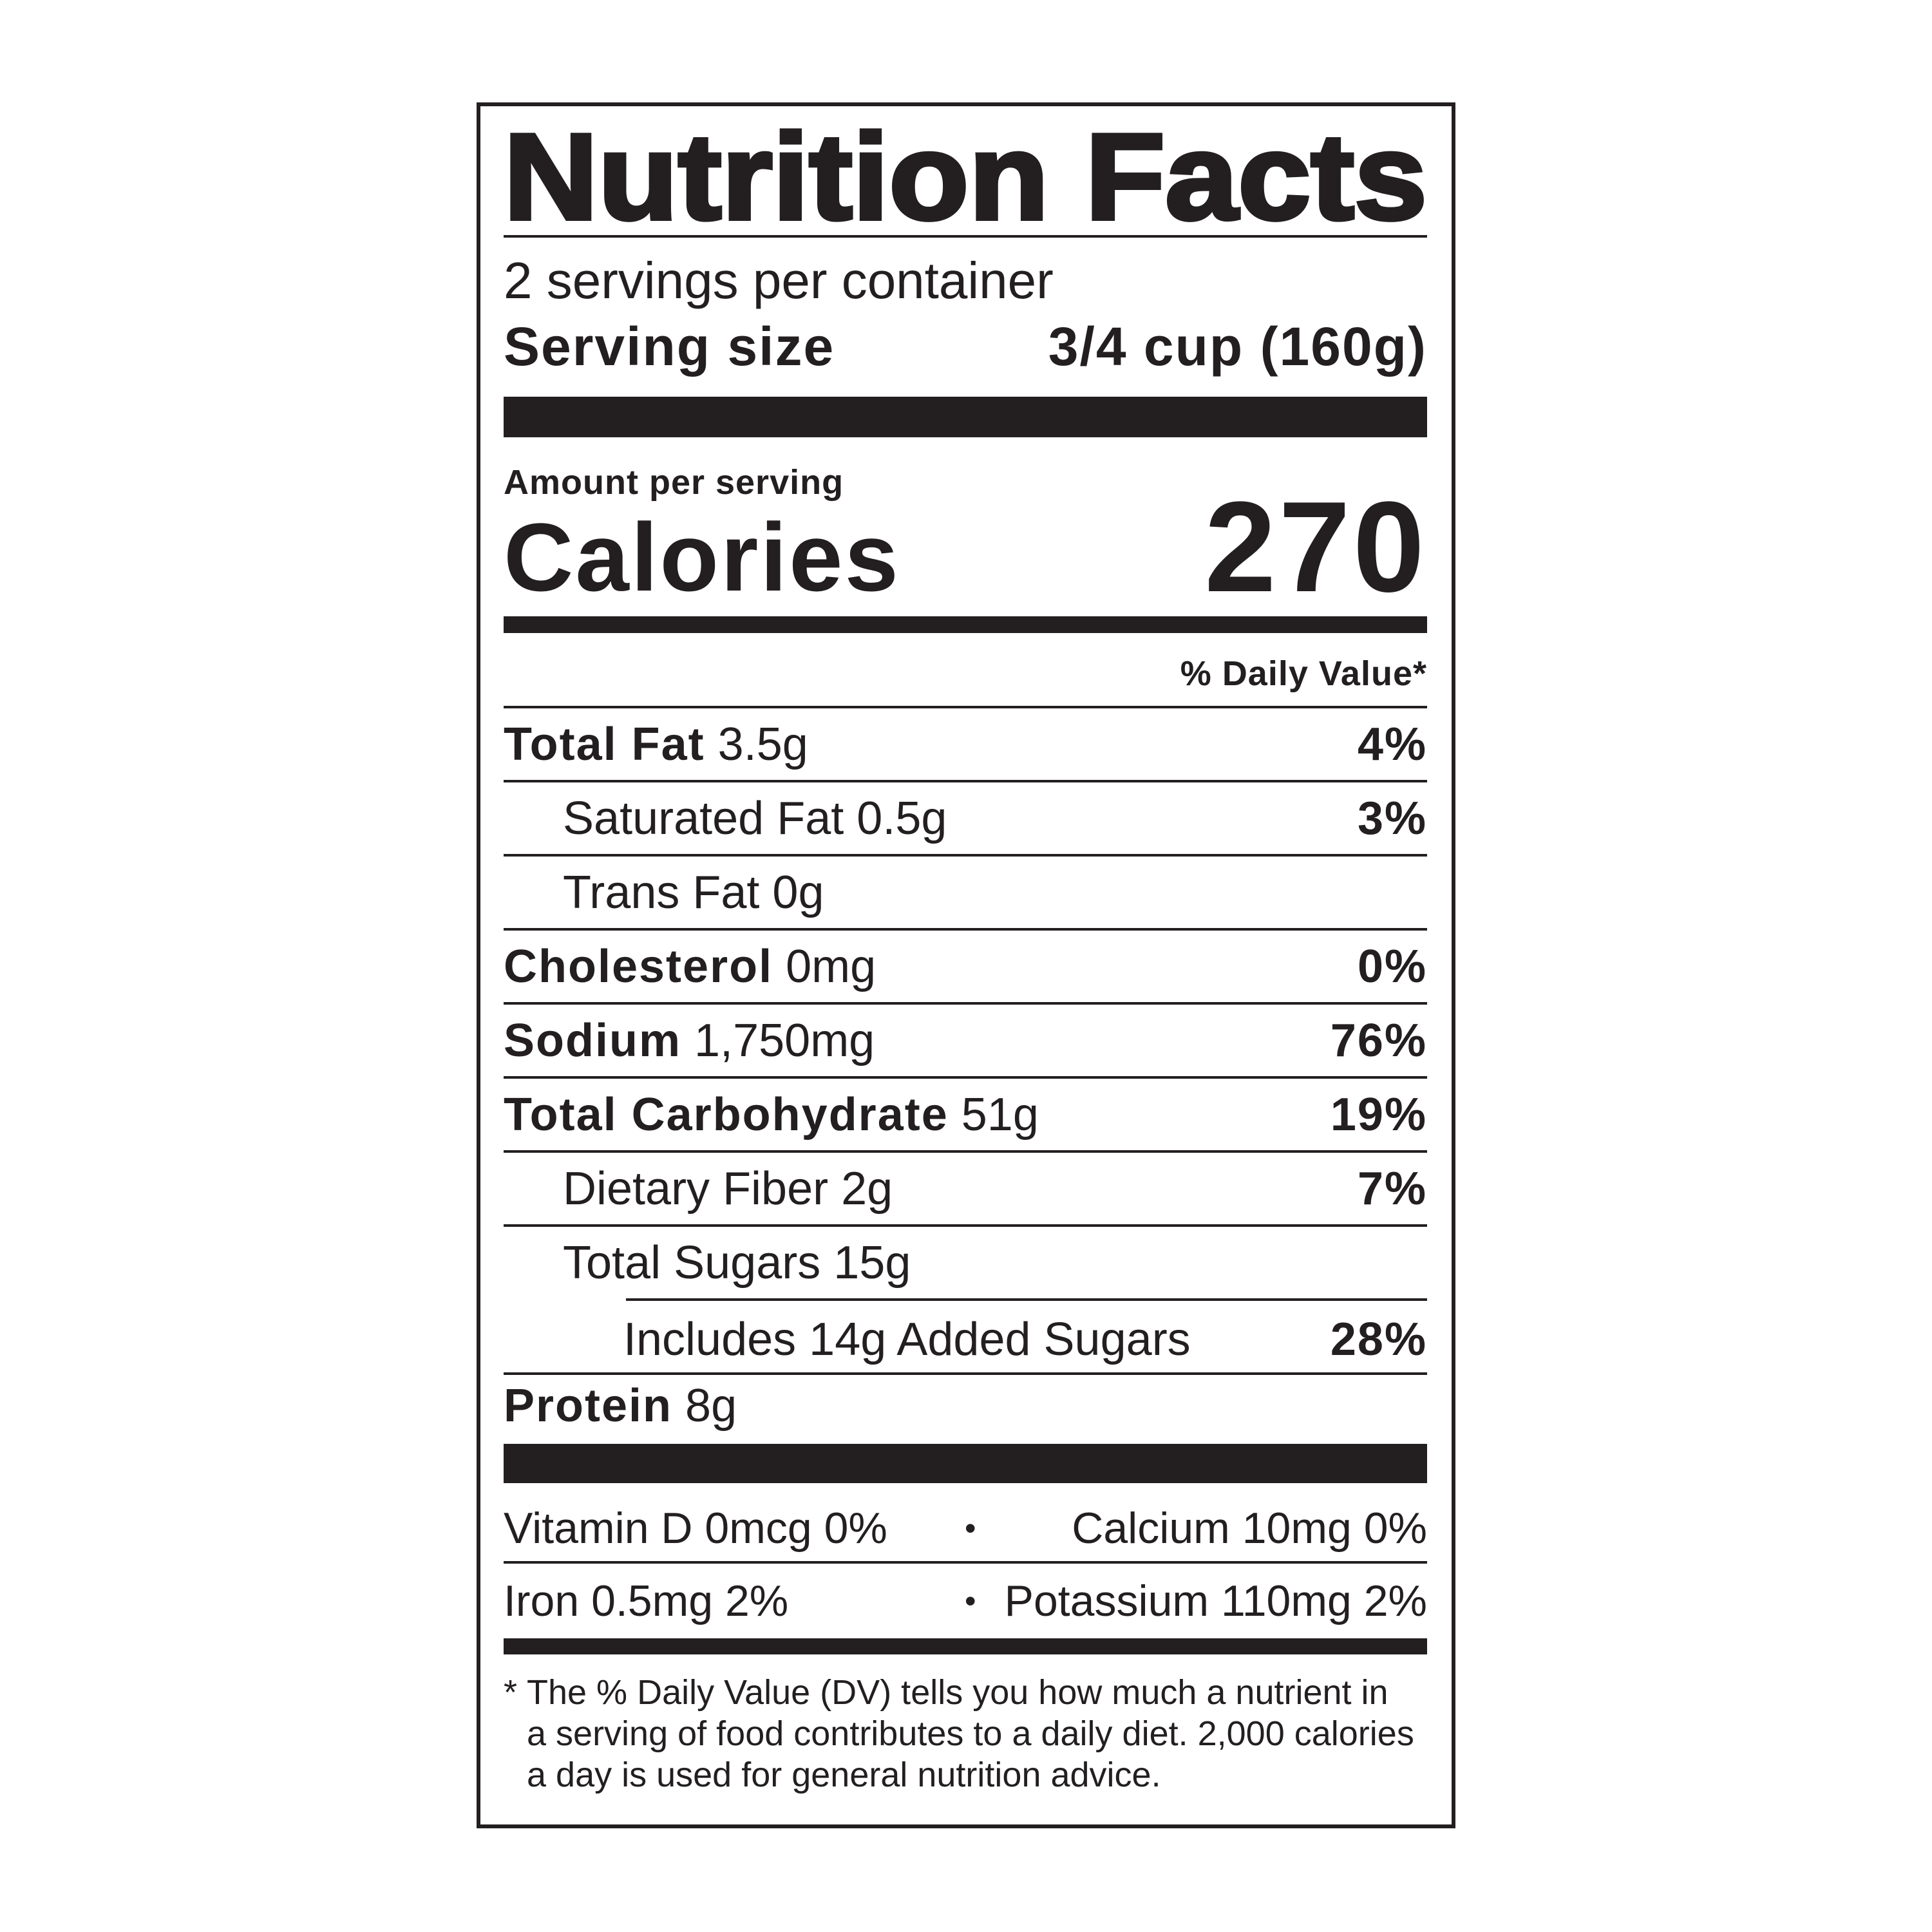 This screenshot has width=1932, height=1932. What do you see at coordinates (695, 1528) in the screenshot?
I see `micronutrient-left: Vitamin D 0mcg 0%` at bounding box center [695, 1528].